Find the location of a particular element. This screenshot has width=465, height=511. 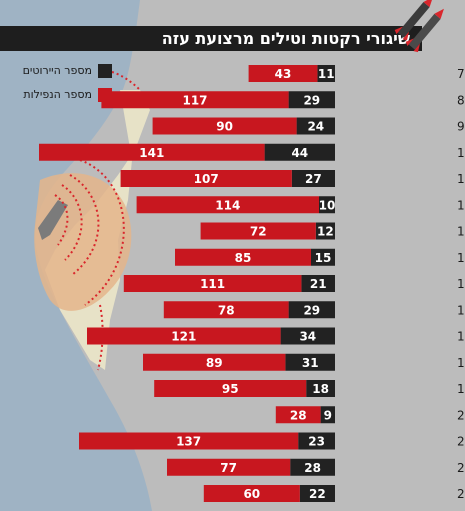

data-label-impacts: 137 is located at coordinates (188, 442).